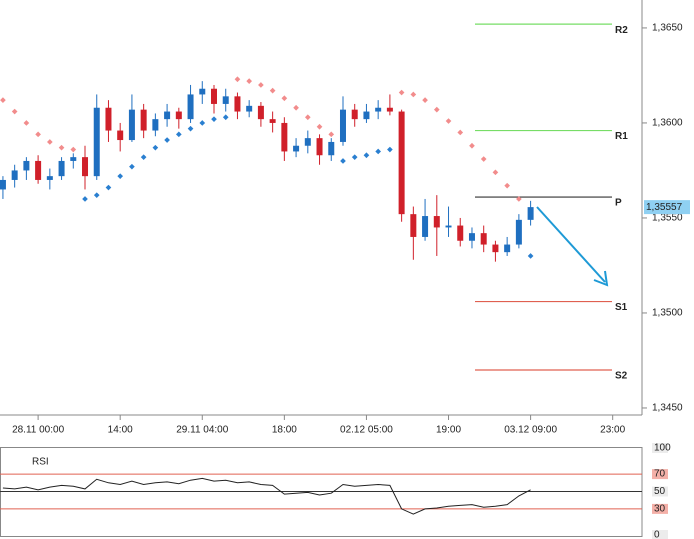 The width and height of the screenshot is (694, 539). I want to click on last-price-label: 1,35557, so click(664, 207).